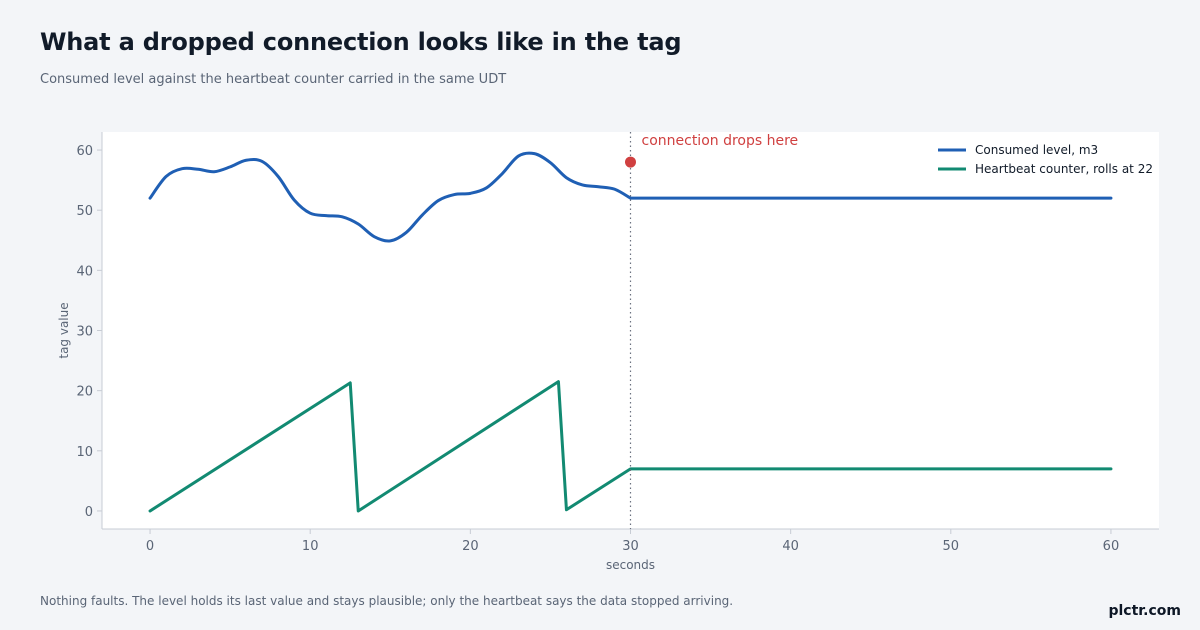 The width and height of the screenshot is (1200, 630). I want to click on x-tick-label: 50, so click(951, 546).